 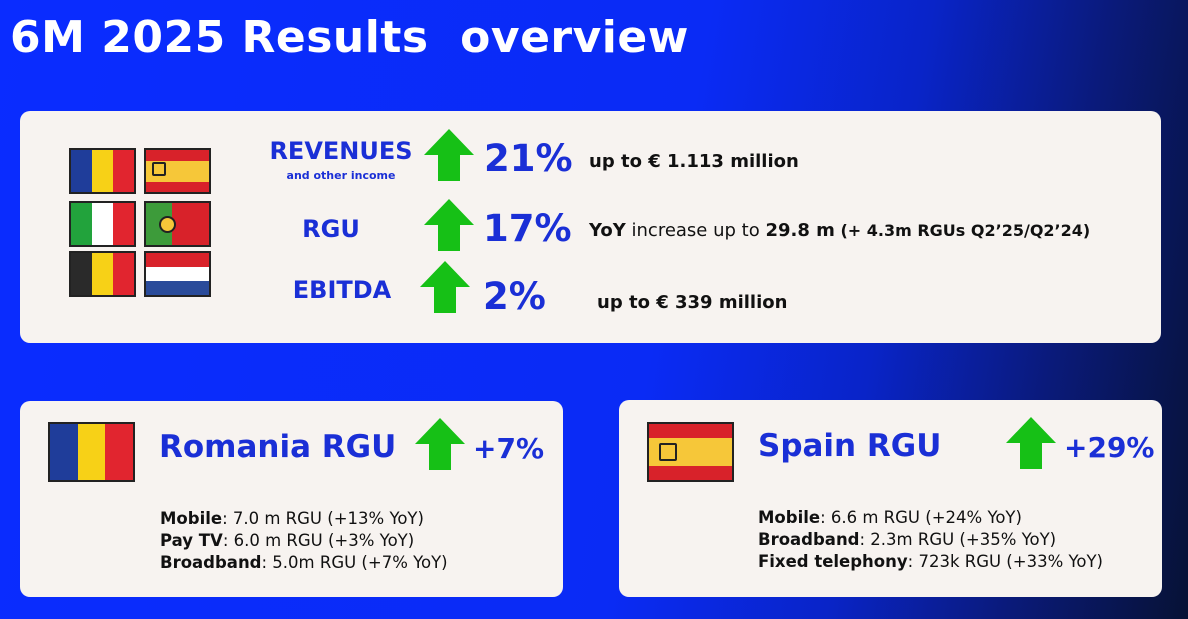 I want to click on list-item: Pay TV: 6.0 m RGU (+3% YoY), so click(x=287, y=540).